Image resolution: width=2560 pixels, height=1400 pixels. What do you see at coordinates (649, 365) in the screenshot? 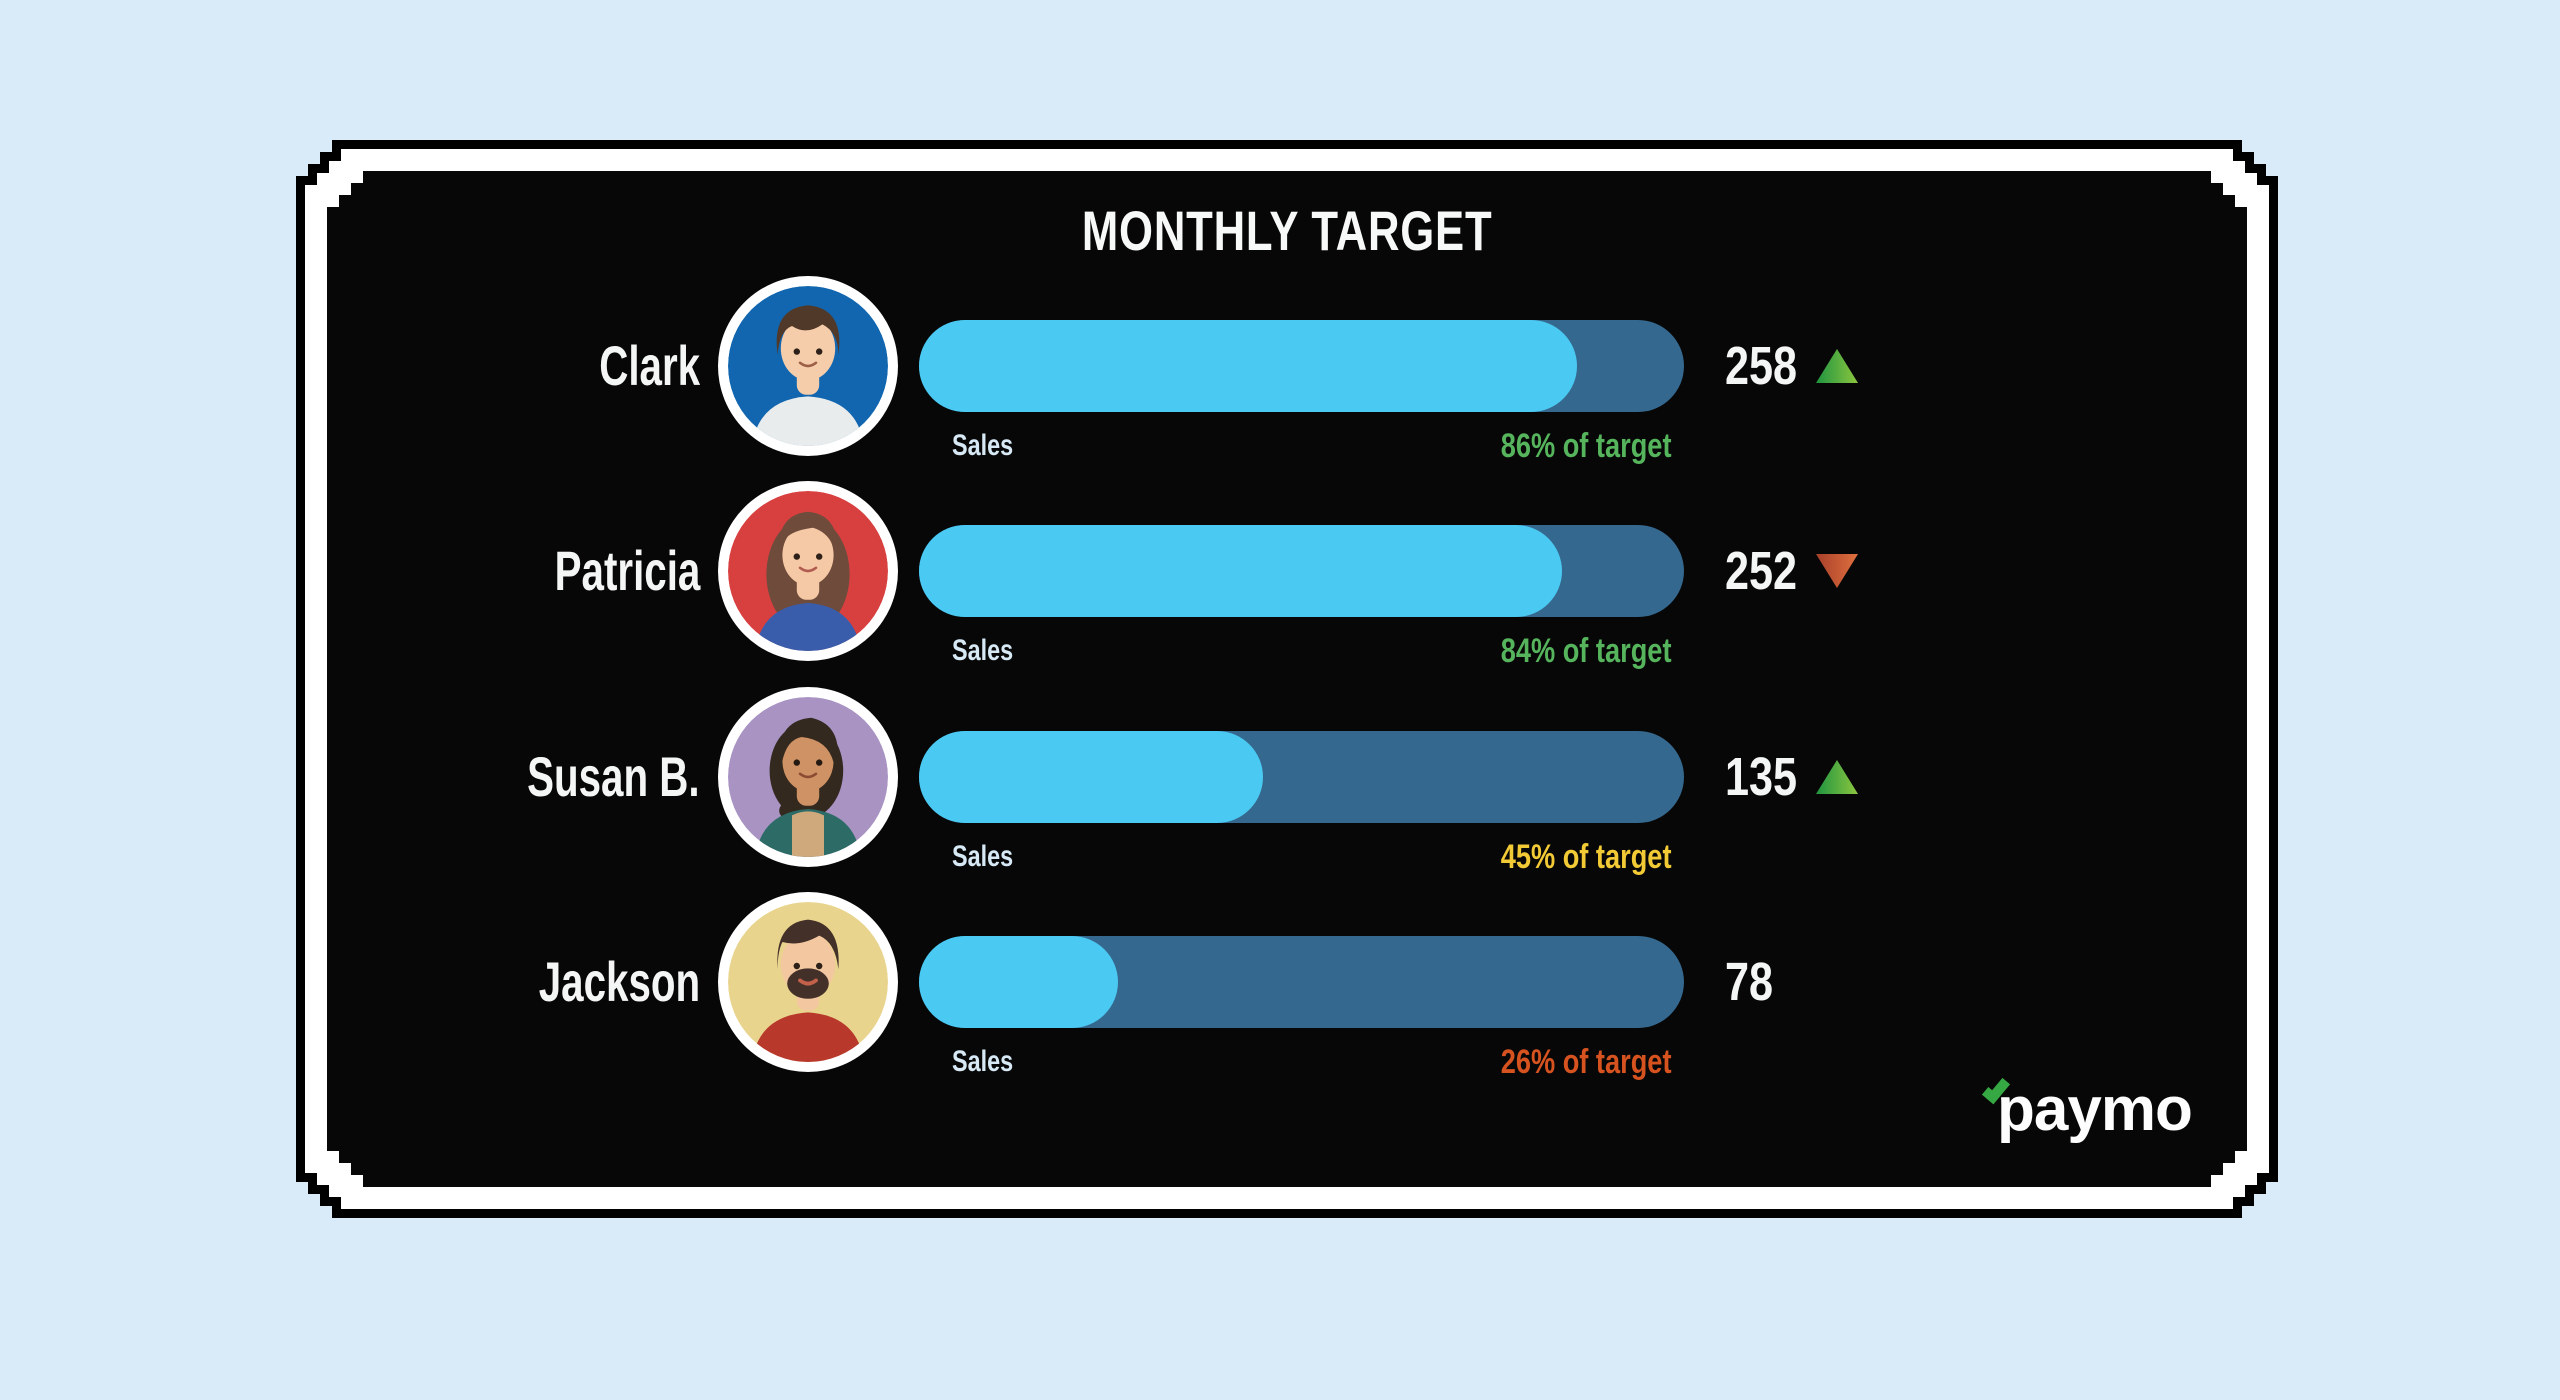
I see `employee-name: Clark` at bounding box center [649, 365].